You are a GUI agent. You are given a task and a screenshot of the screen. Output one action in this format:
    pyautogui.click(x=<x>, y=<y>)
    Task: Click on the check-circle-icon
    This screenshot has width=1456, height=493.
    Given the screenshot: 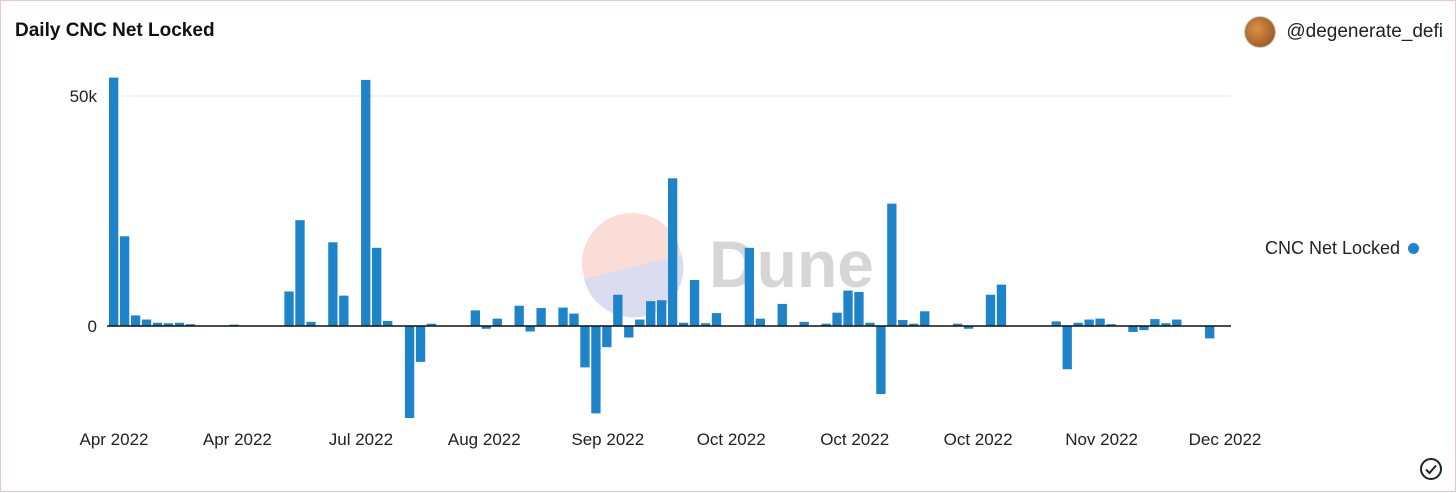 What is the action you would take?
    pyautogui.click(x=1431, y=471)
    